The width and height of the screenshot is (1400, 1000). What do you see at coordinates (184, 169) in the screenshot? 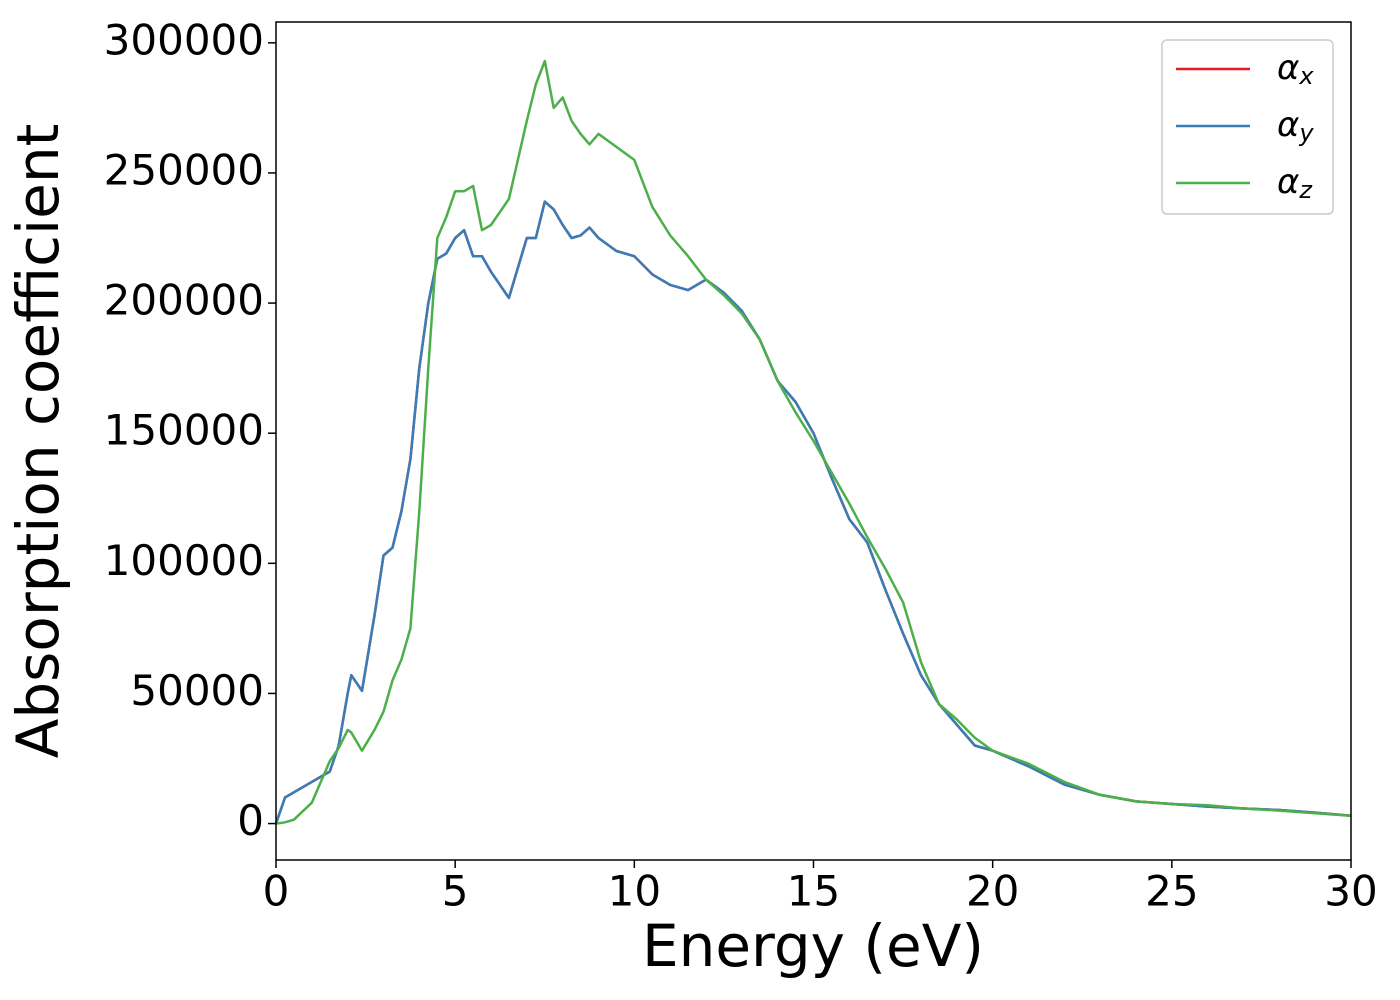
I see `y-tick-label: 250000` at bounding box center [184, 169].